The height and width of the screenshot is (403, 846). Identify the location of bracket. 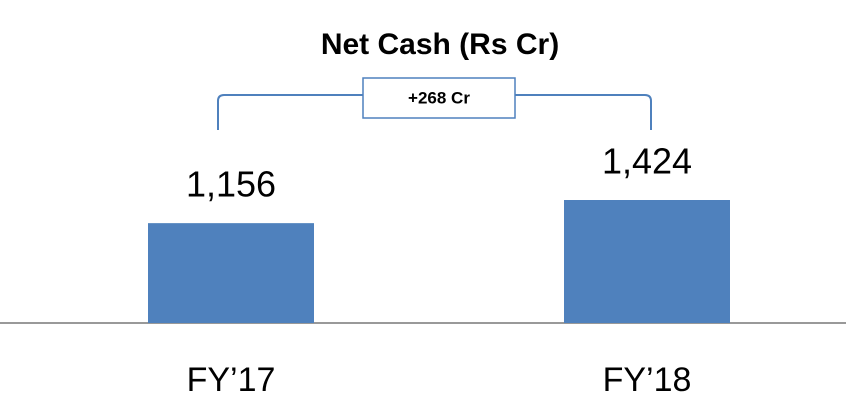
(434, 112).